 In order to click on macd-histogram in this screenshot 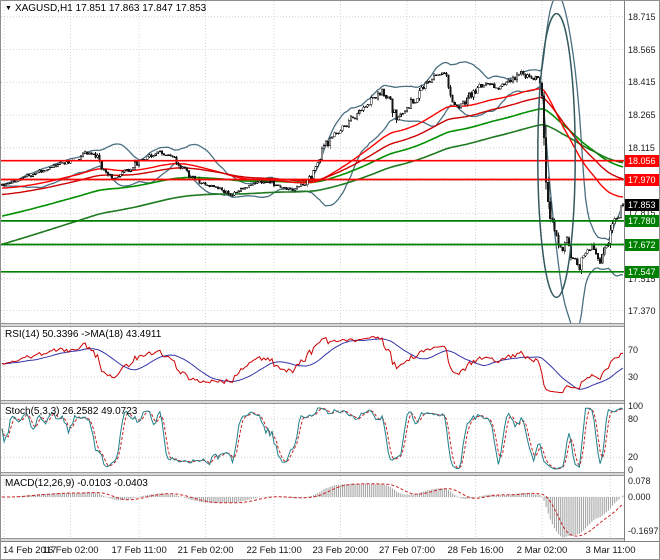, I will do `click(313, 510)`.